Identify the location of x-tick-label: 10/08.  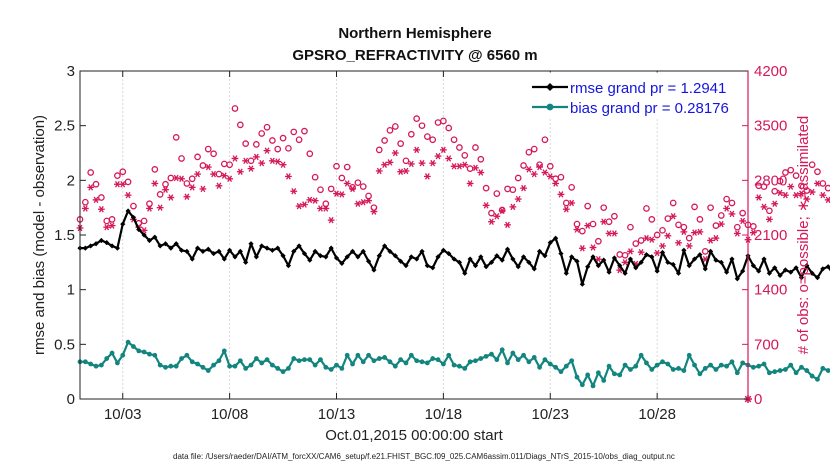
(230, 414).